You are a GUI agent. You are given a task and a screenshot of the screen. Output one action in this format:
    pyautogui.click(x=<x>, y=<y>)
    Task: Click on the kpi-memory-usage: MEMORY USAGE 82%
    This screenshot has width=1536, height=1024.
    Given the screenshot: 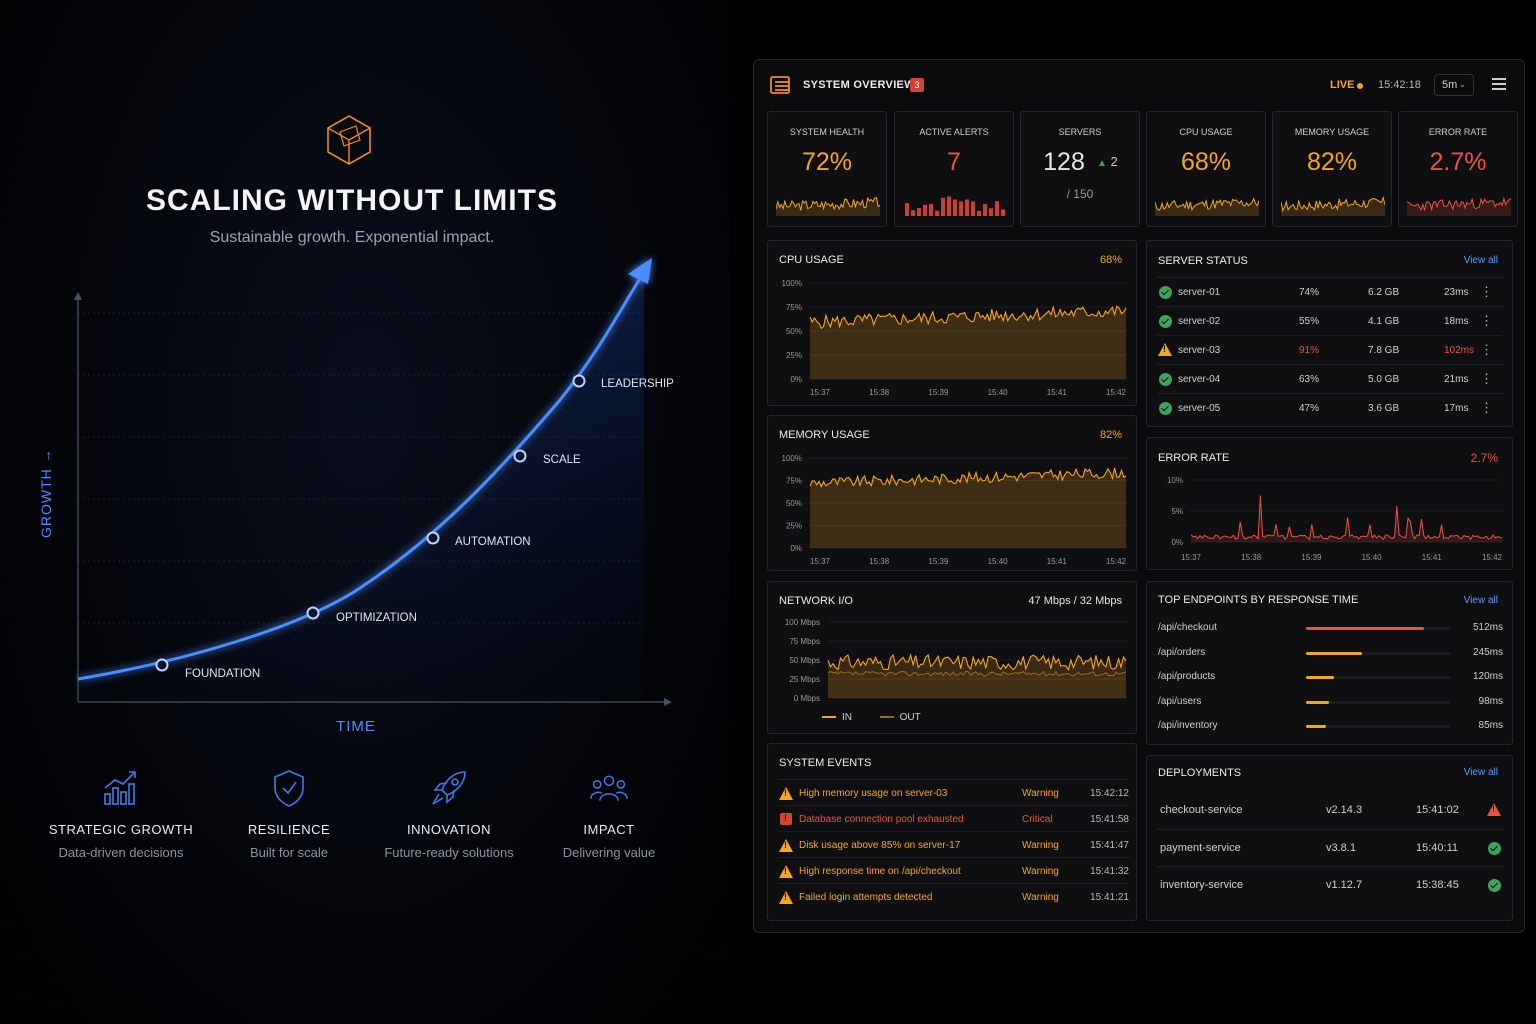 What is the action you would take?
    pyautogui.click(x=1332, y=169)
    